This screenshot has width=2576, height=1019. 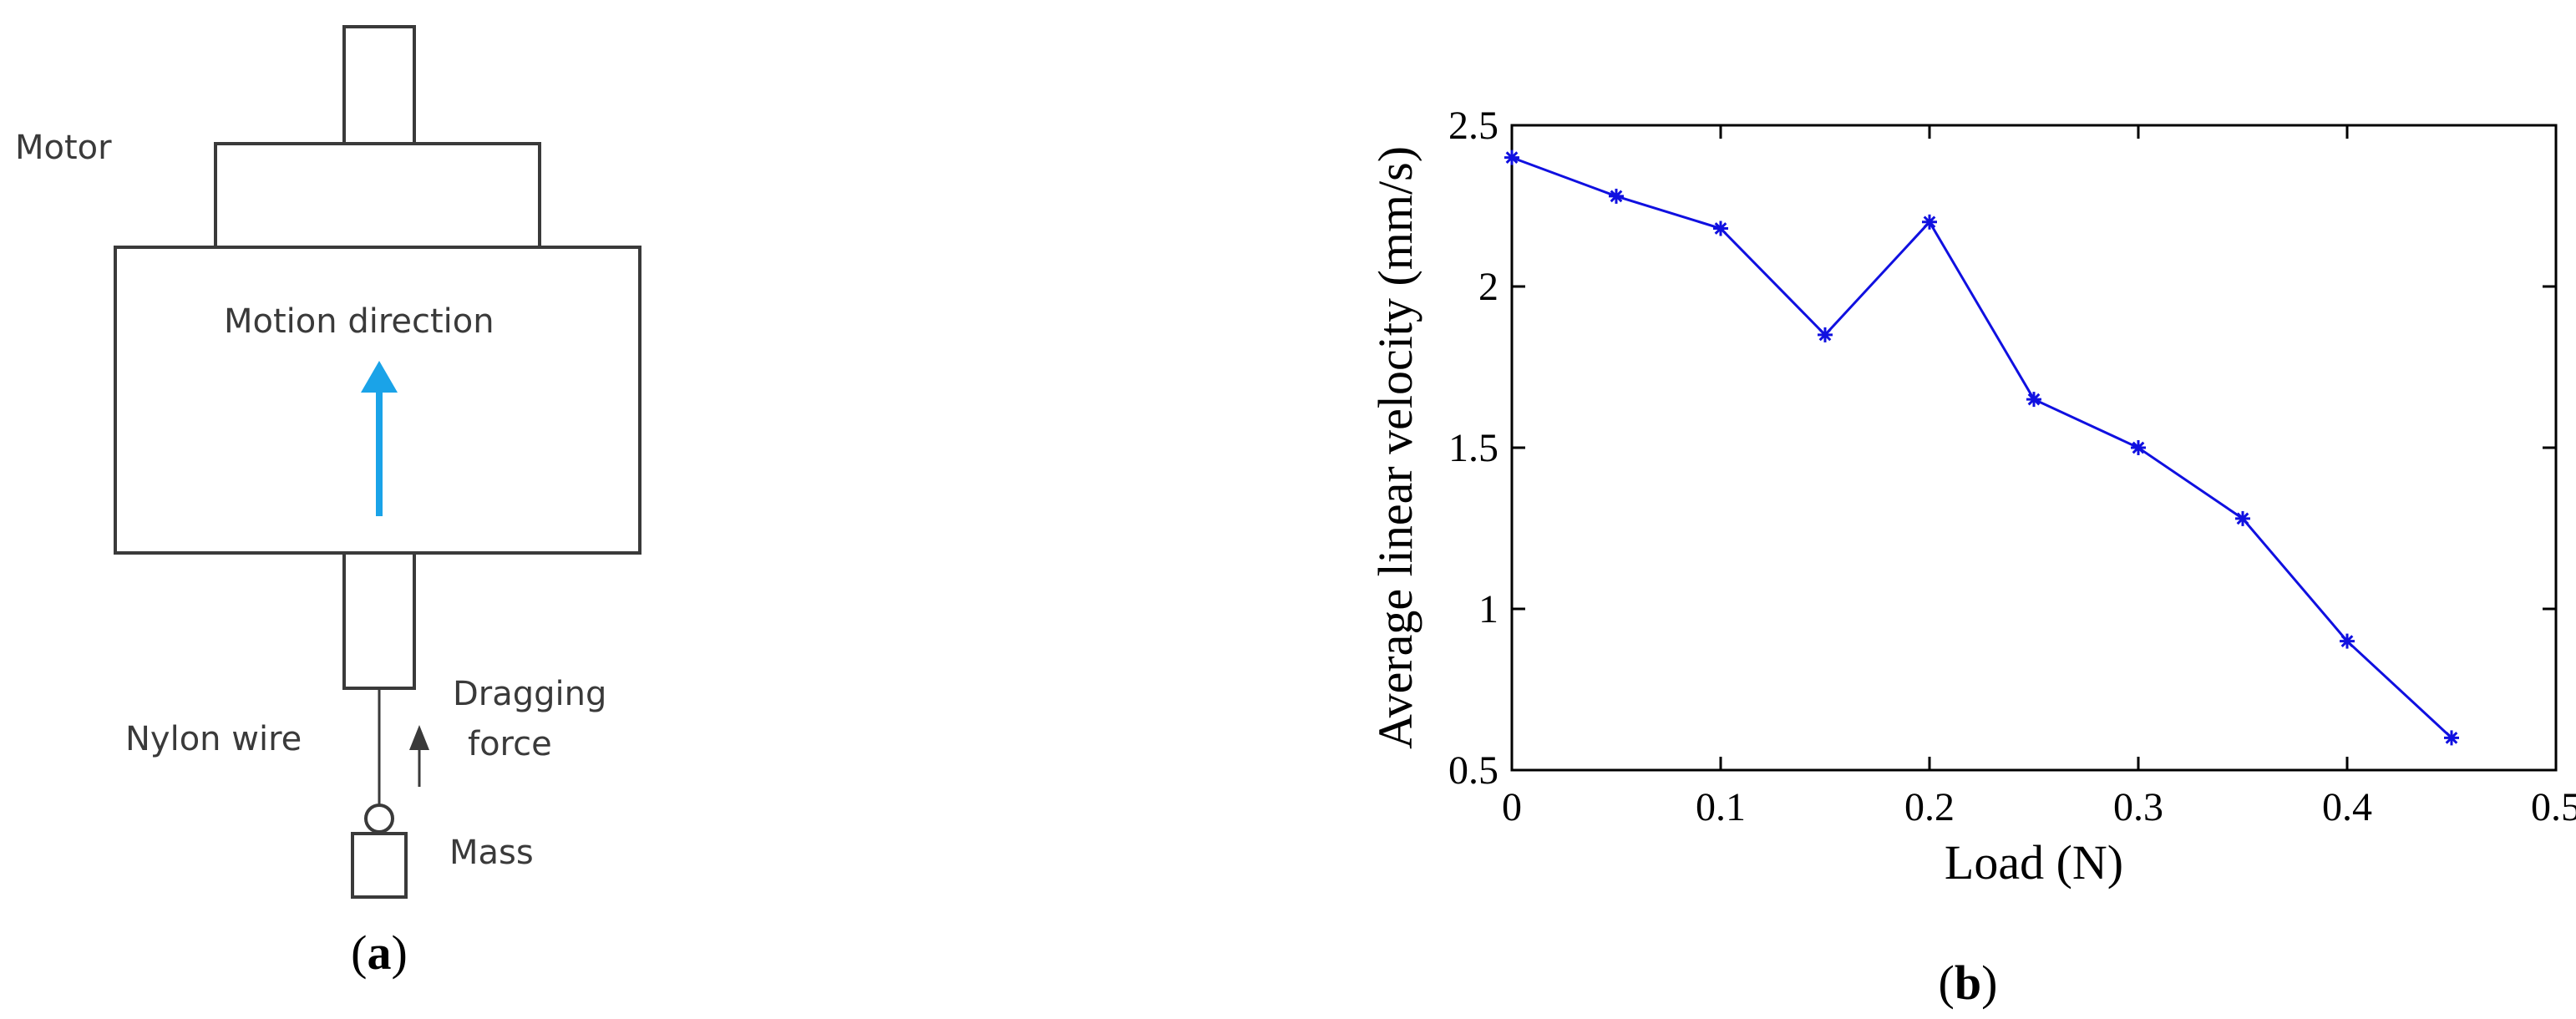 What do you see at coordinates (1488, 609) in the screenshot?
I see `y-tick-label: 1` at bounding box center [1488, 609].